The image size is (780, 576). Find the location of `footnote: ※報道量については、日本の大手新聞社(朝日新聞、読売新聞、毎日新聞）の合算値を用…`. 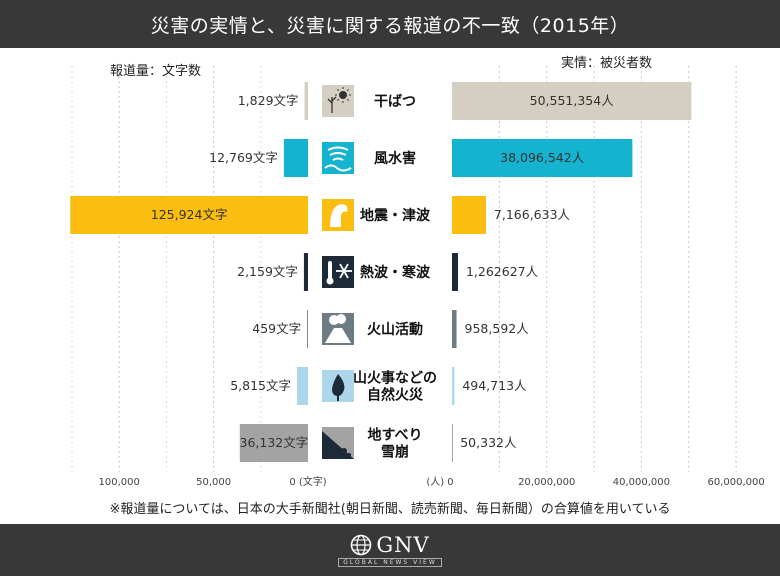

footnote: ※報道量については、日本の大手新聞社(朝日新聞、読売新聞、毎日新聞）の合算値を用… is located at coordinates (390, 509).